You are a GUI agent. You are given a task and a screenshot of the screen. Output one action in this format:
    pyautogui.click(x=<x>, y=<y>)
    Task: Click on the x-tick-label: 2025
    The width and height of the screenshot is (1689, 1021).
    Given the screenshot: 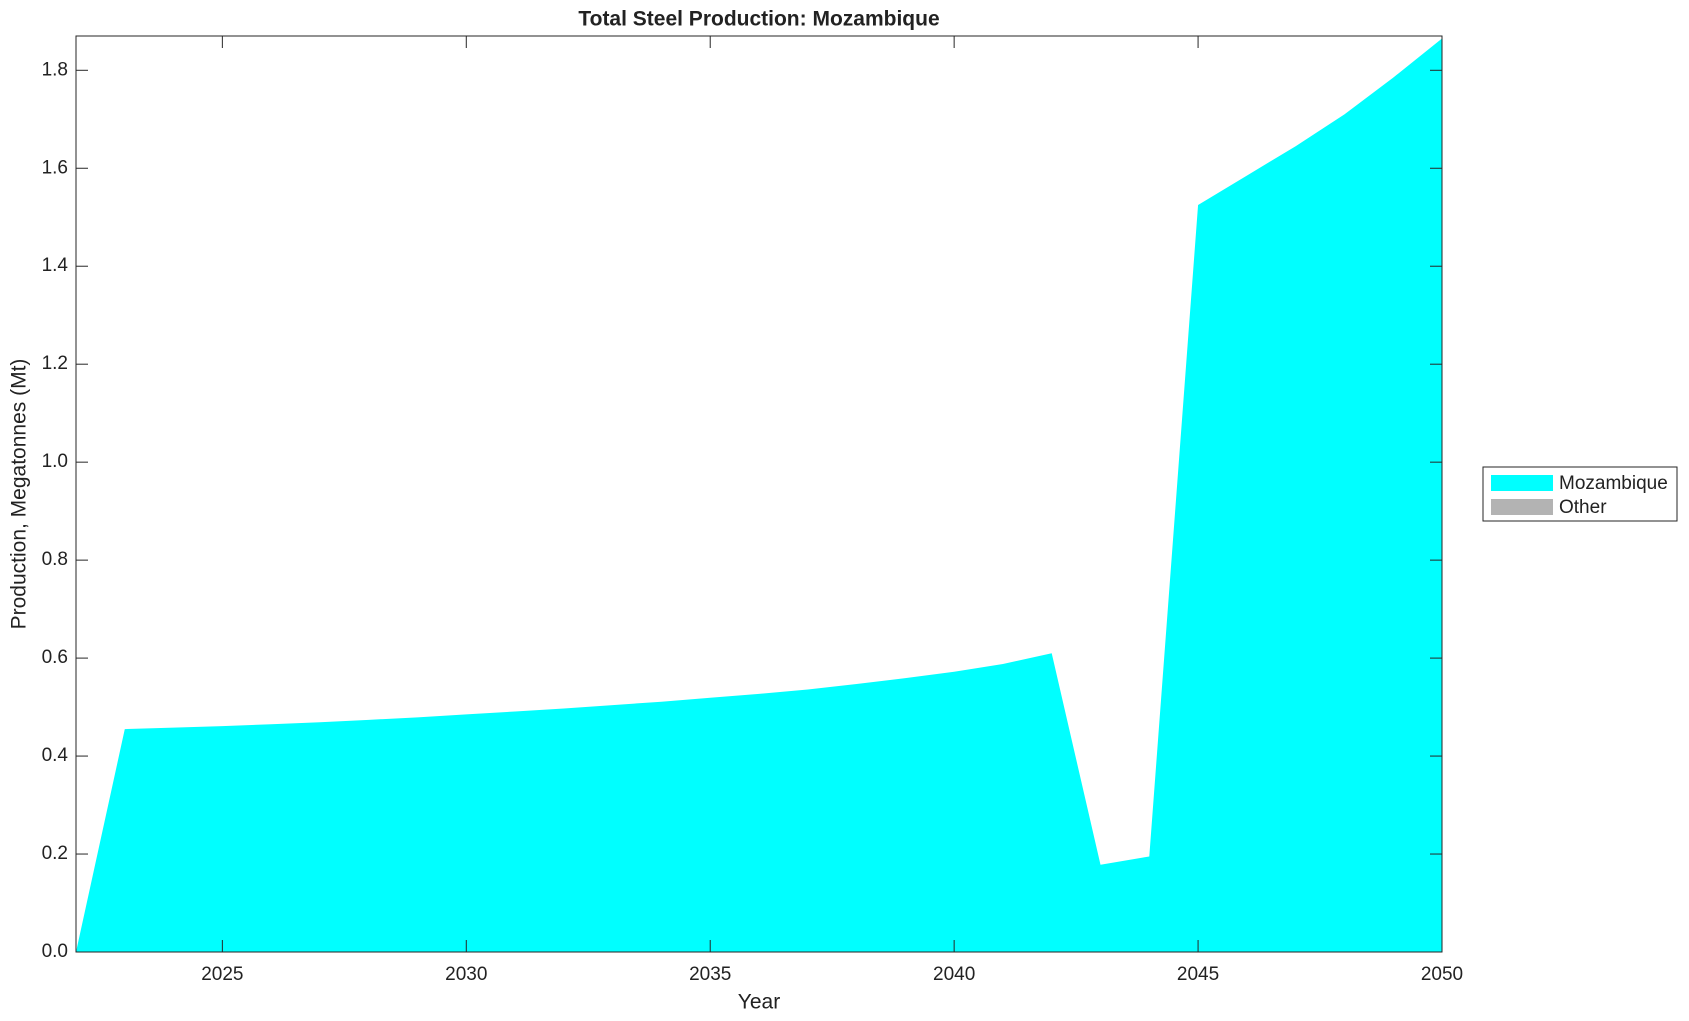 What is the action you would take?
    pyautogui.click(x=222, y=974)
    